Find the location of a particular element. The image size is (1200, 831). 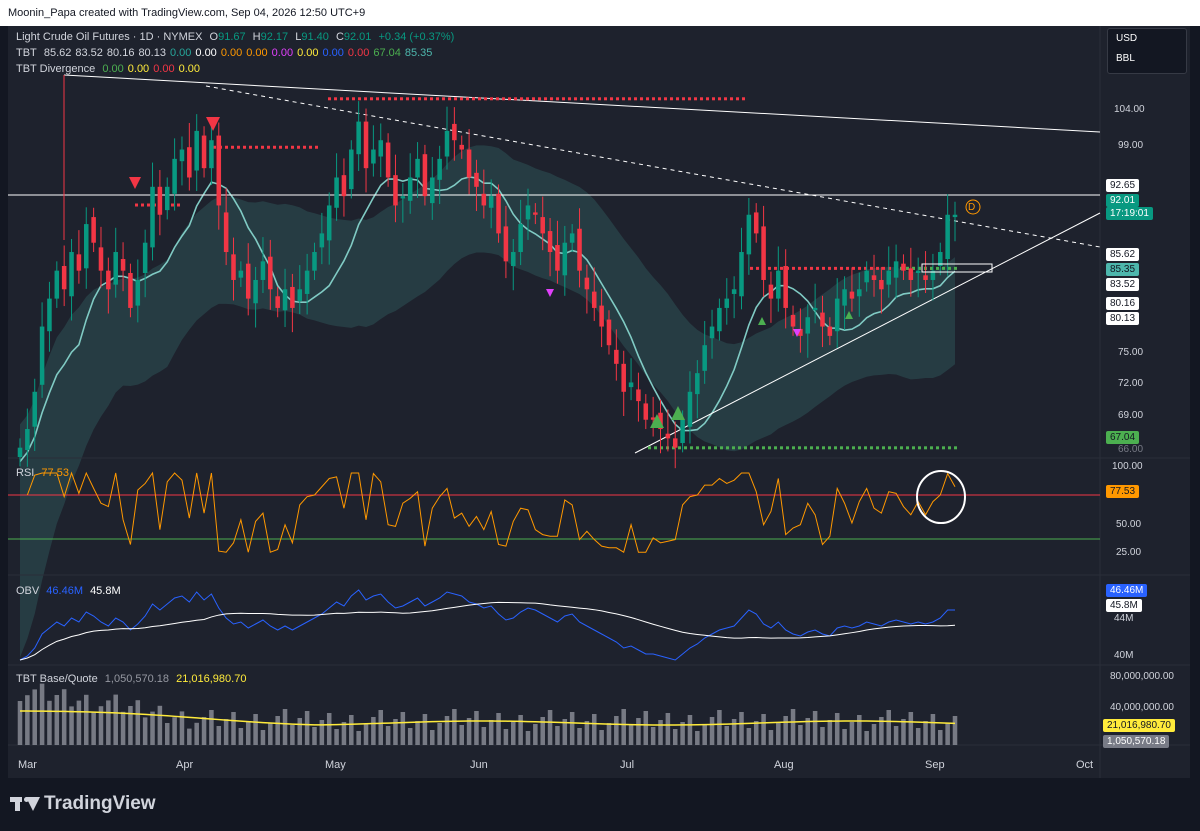

unit-selector: USD BBL is located at coordinates (1147, 51).